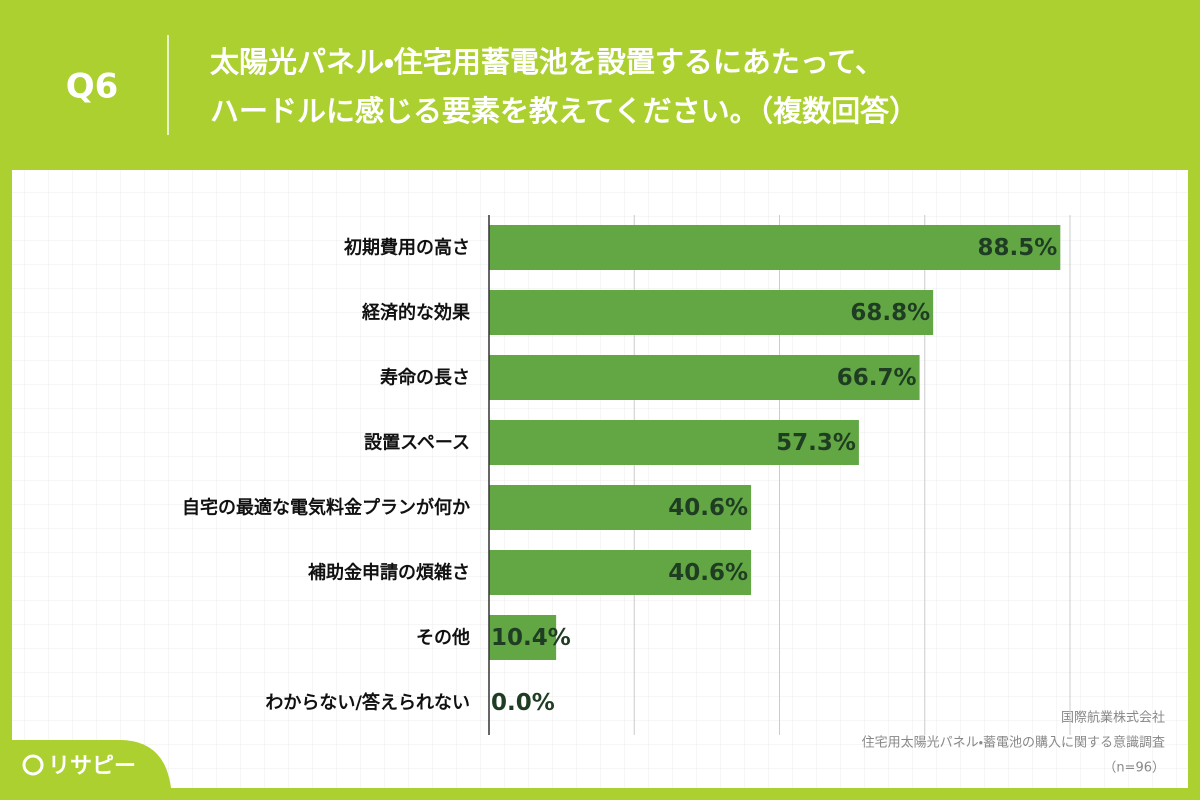 Image resolution: width=1200 pixels, height=800 pixels. What do you see at coordinates (1134, 768) in the screenshot?
I see `source: （n=96）` at bounding box center [1134, 768].